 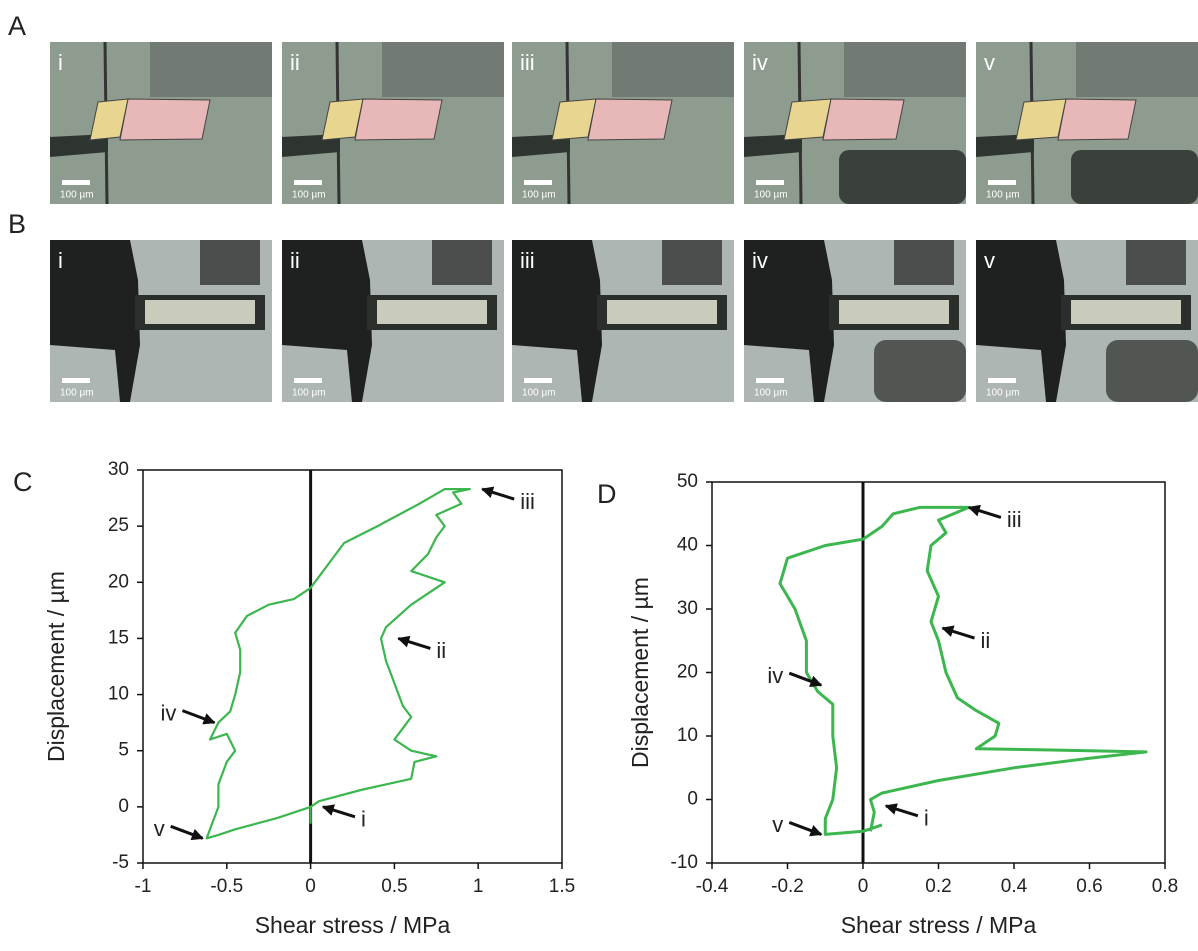 What do you see at coordinates (562, 886) in the screenshot?
I see `x-tick-label: 1.5` at bounding box center [562, 886].